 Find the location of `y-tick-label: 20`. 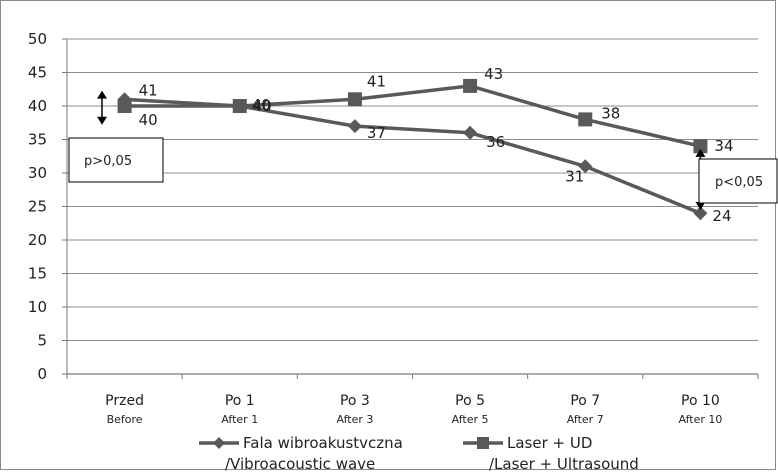

y-tick-label: 20 is located at coordinates (37, 240).